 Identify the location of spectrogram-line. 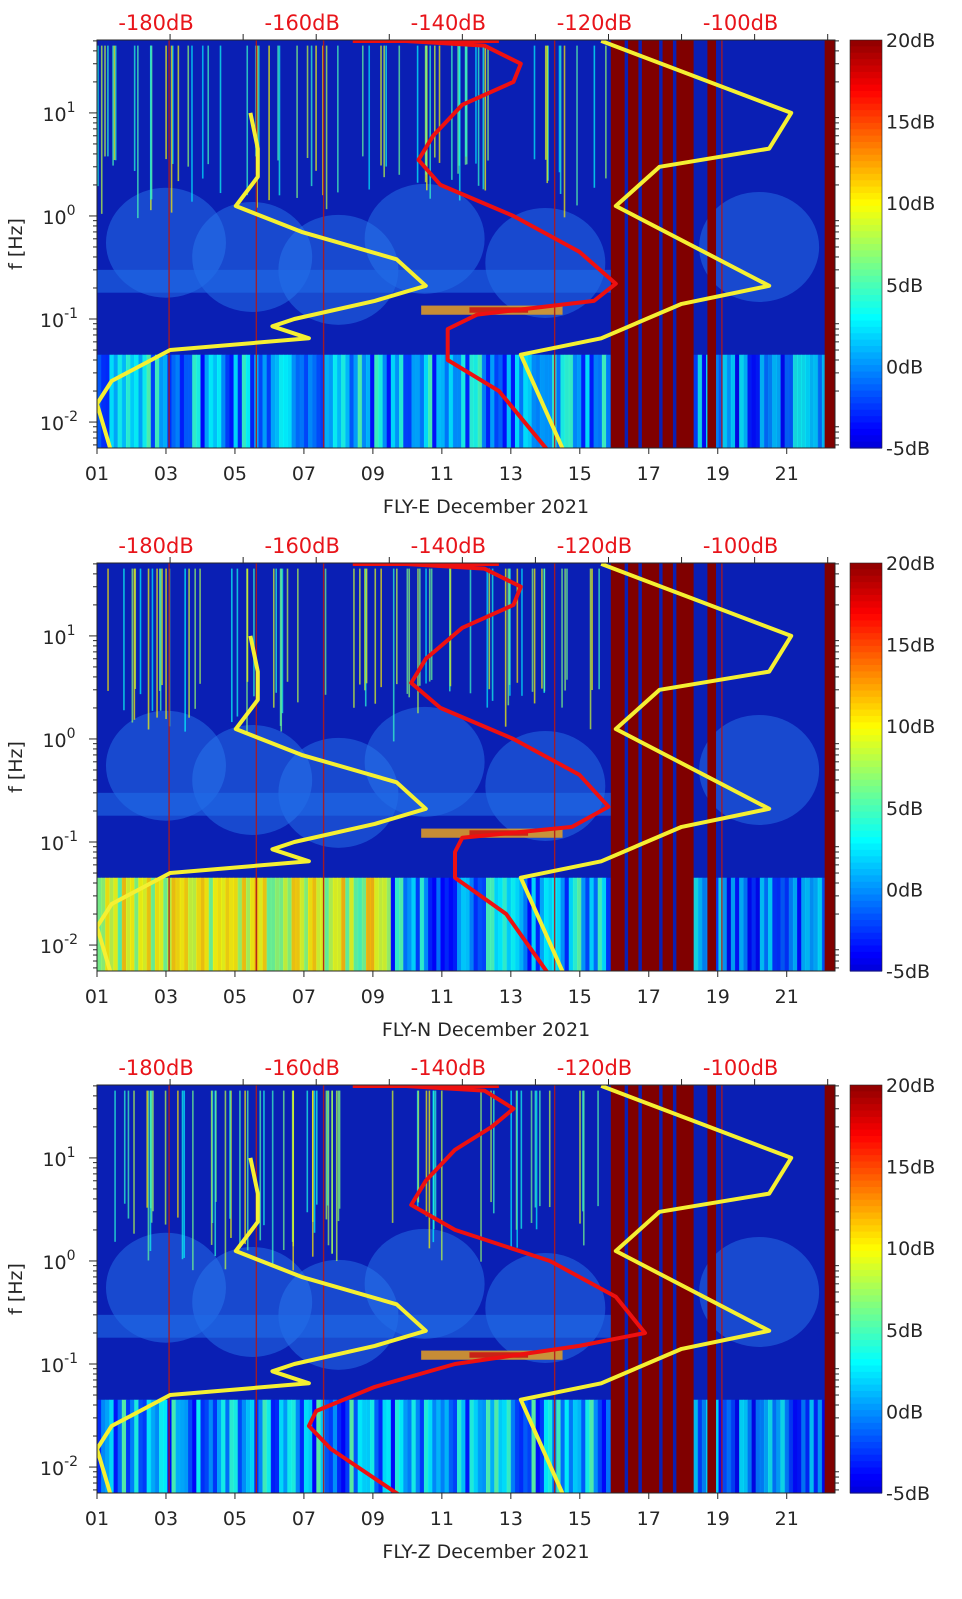
(169, 1289).